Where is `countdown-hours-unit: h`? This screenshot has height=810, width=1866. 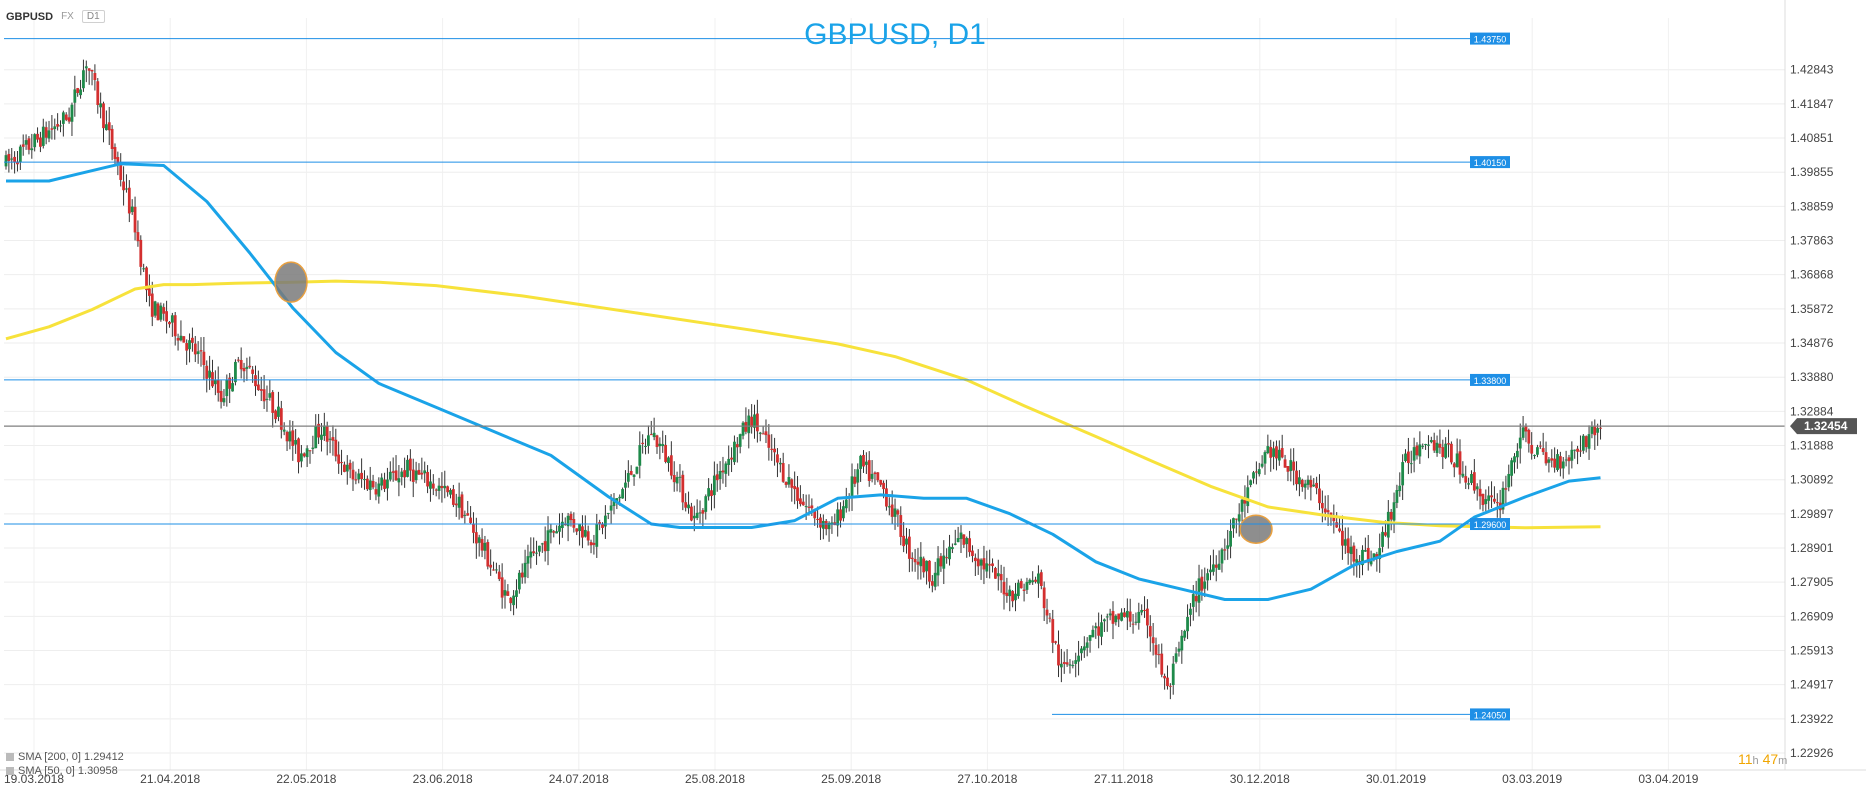
countdown-hours-unit: h is located at coordinates (1755, 761).